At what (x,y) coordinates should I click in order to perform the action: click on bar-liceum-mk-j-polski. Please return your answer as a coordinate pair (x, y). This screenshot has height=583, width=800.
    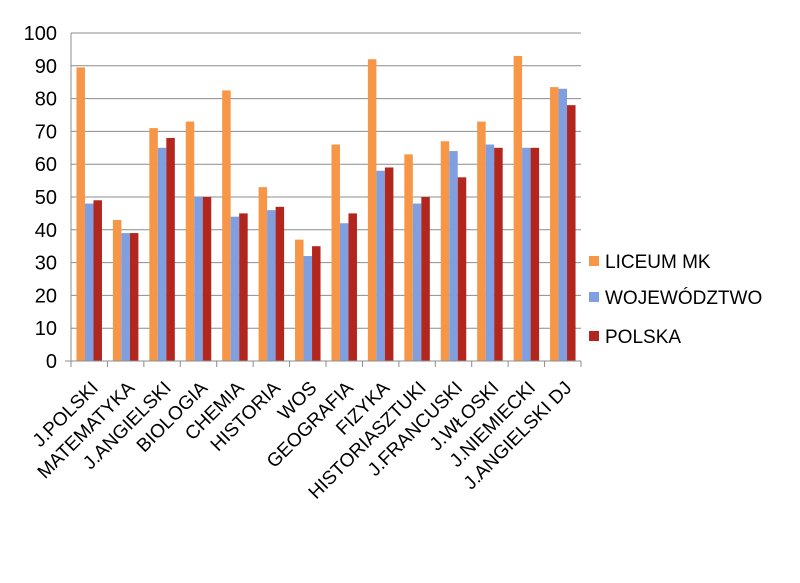
    Looking at the image, I should click on (80, 214).